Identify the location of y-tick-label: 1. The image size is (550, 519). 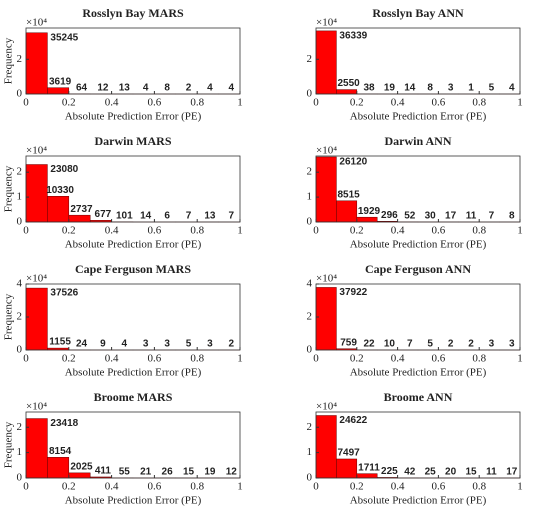
(20, 197).